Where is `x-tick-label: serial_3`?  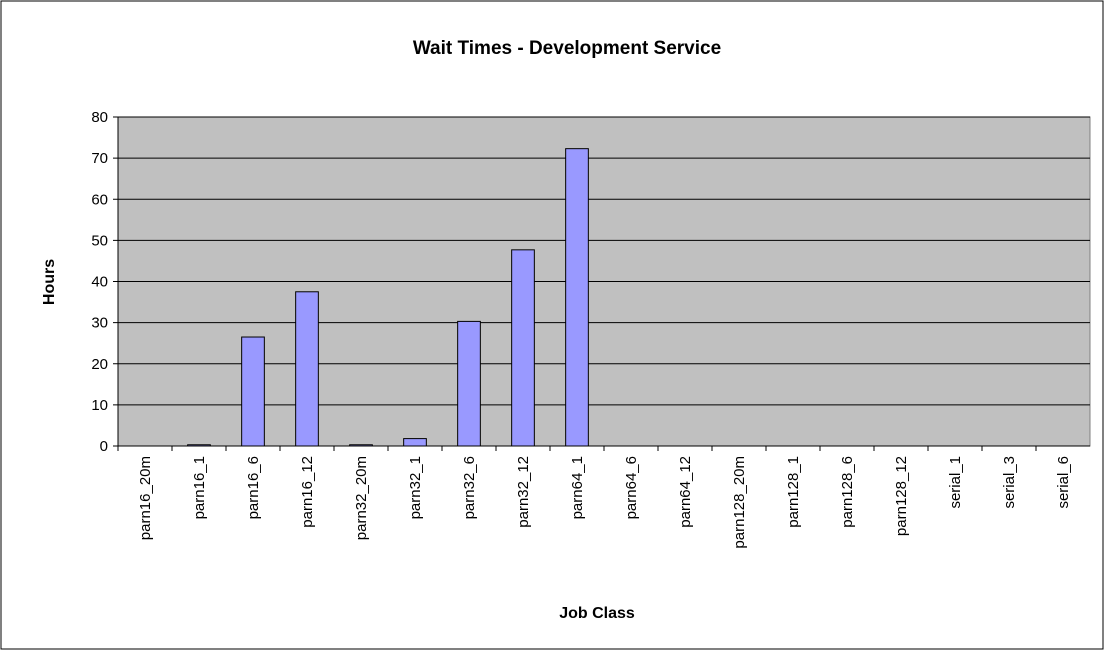
x-tick-label: serial_3 is located at coordinates (1009, 482).